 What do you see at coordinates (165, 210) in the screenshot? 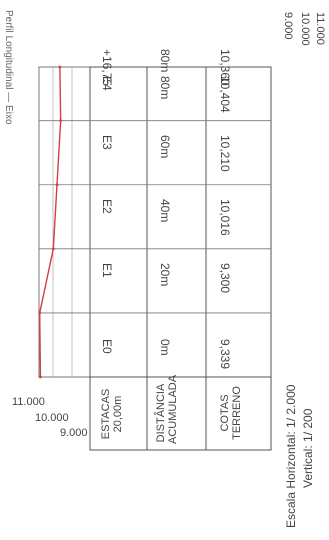
I see `cell-distancia-2: 40m` at bounding box center [165, 210].